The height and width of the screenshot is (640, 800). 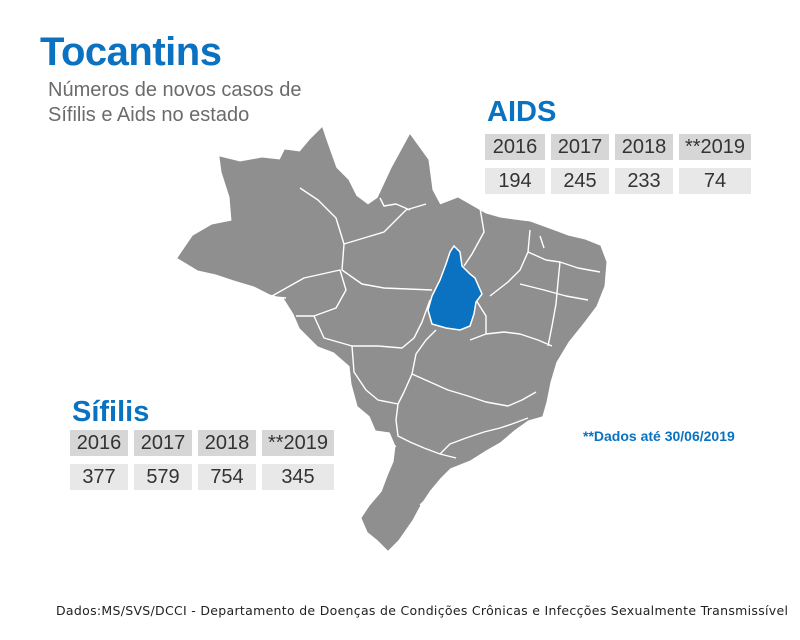 What do you see at coordinates (515, 181) in the screenshot?
I see `aids-value-cell: 194` at bounding box center [515, 181].